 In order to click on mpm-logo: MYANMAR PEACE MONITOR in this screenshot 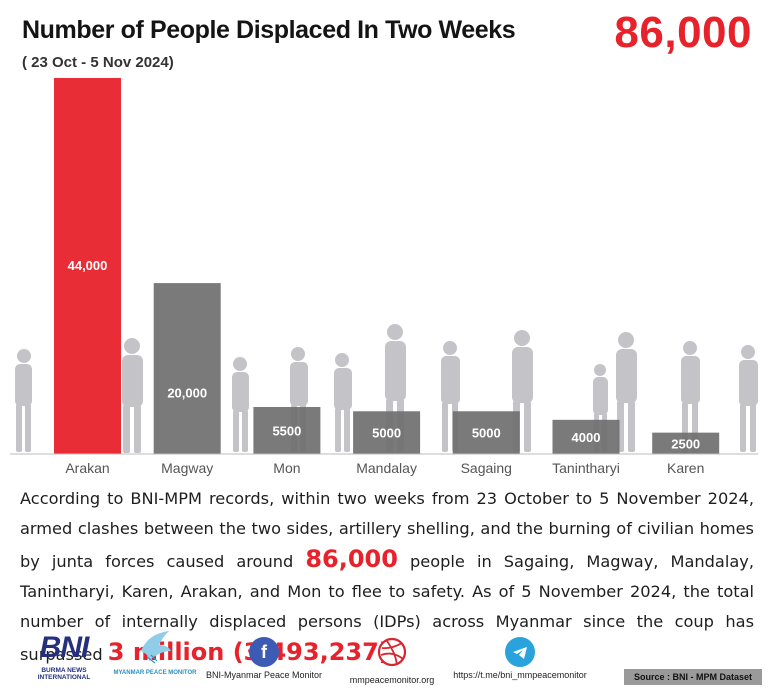, I will do `click(155, 651)`.